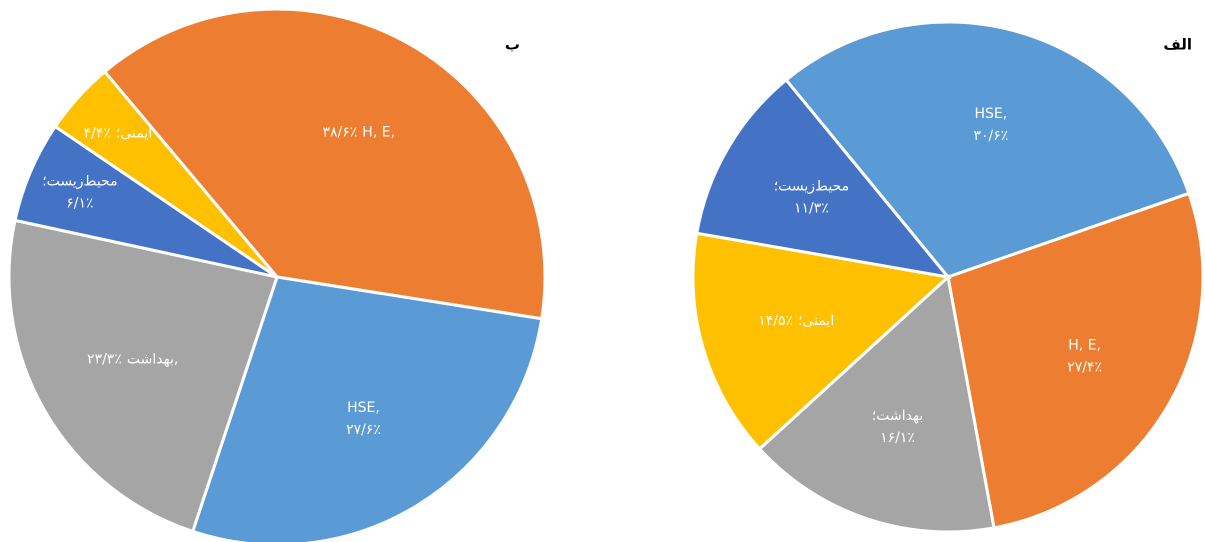 Image resolution: width=1205 pixels, height=542 pixels. I want to click on chart-title: الف, so click(1177, 45).